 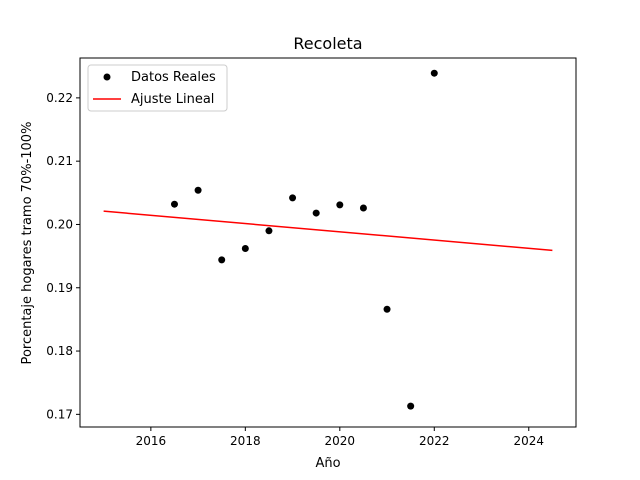 I want to click on fit-line, so click(x=328, y=231).